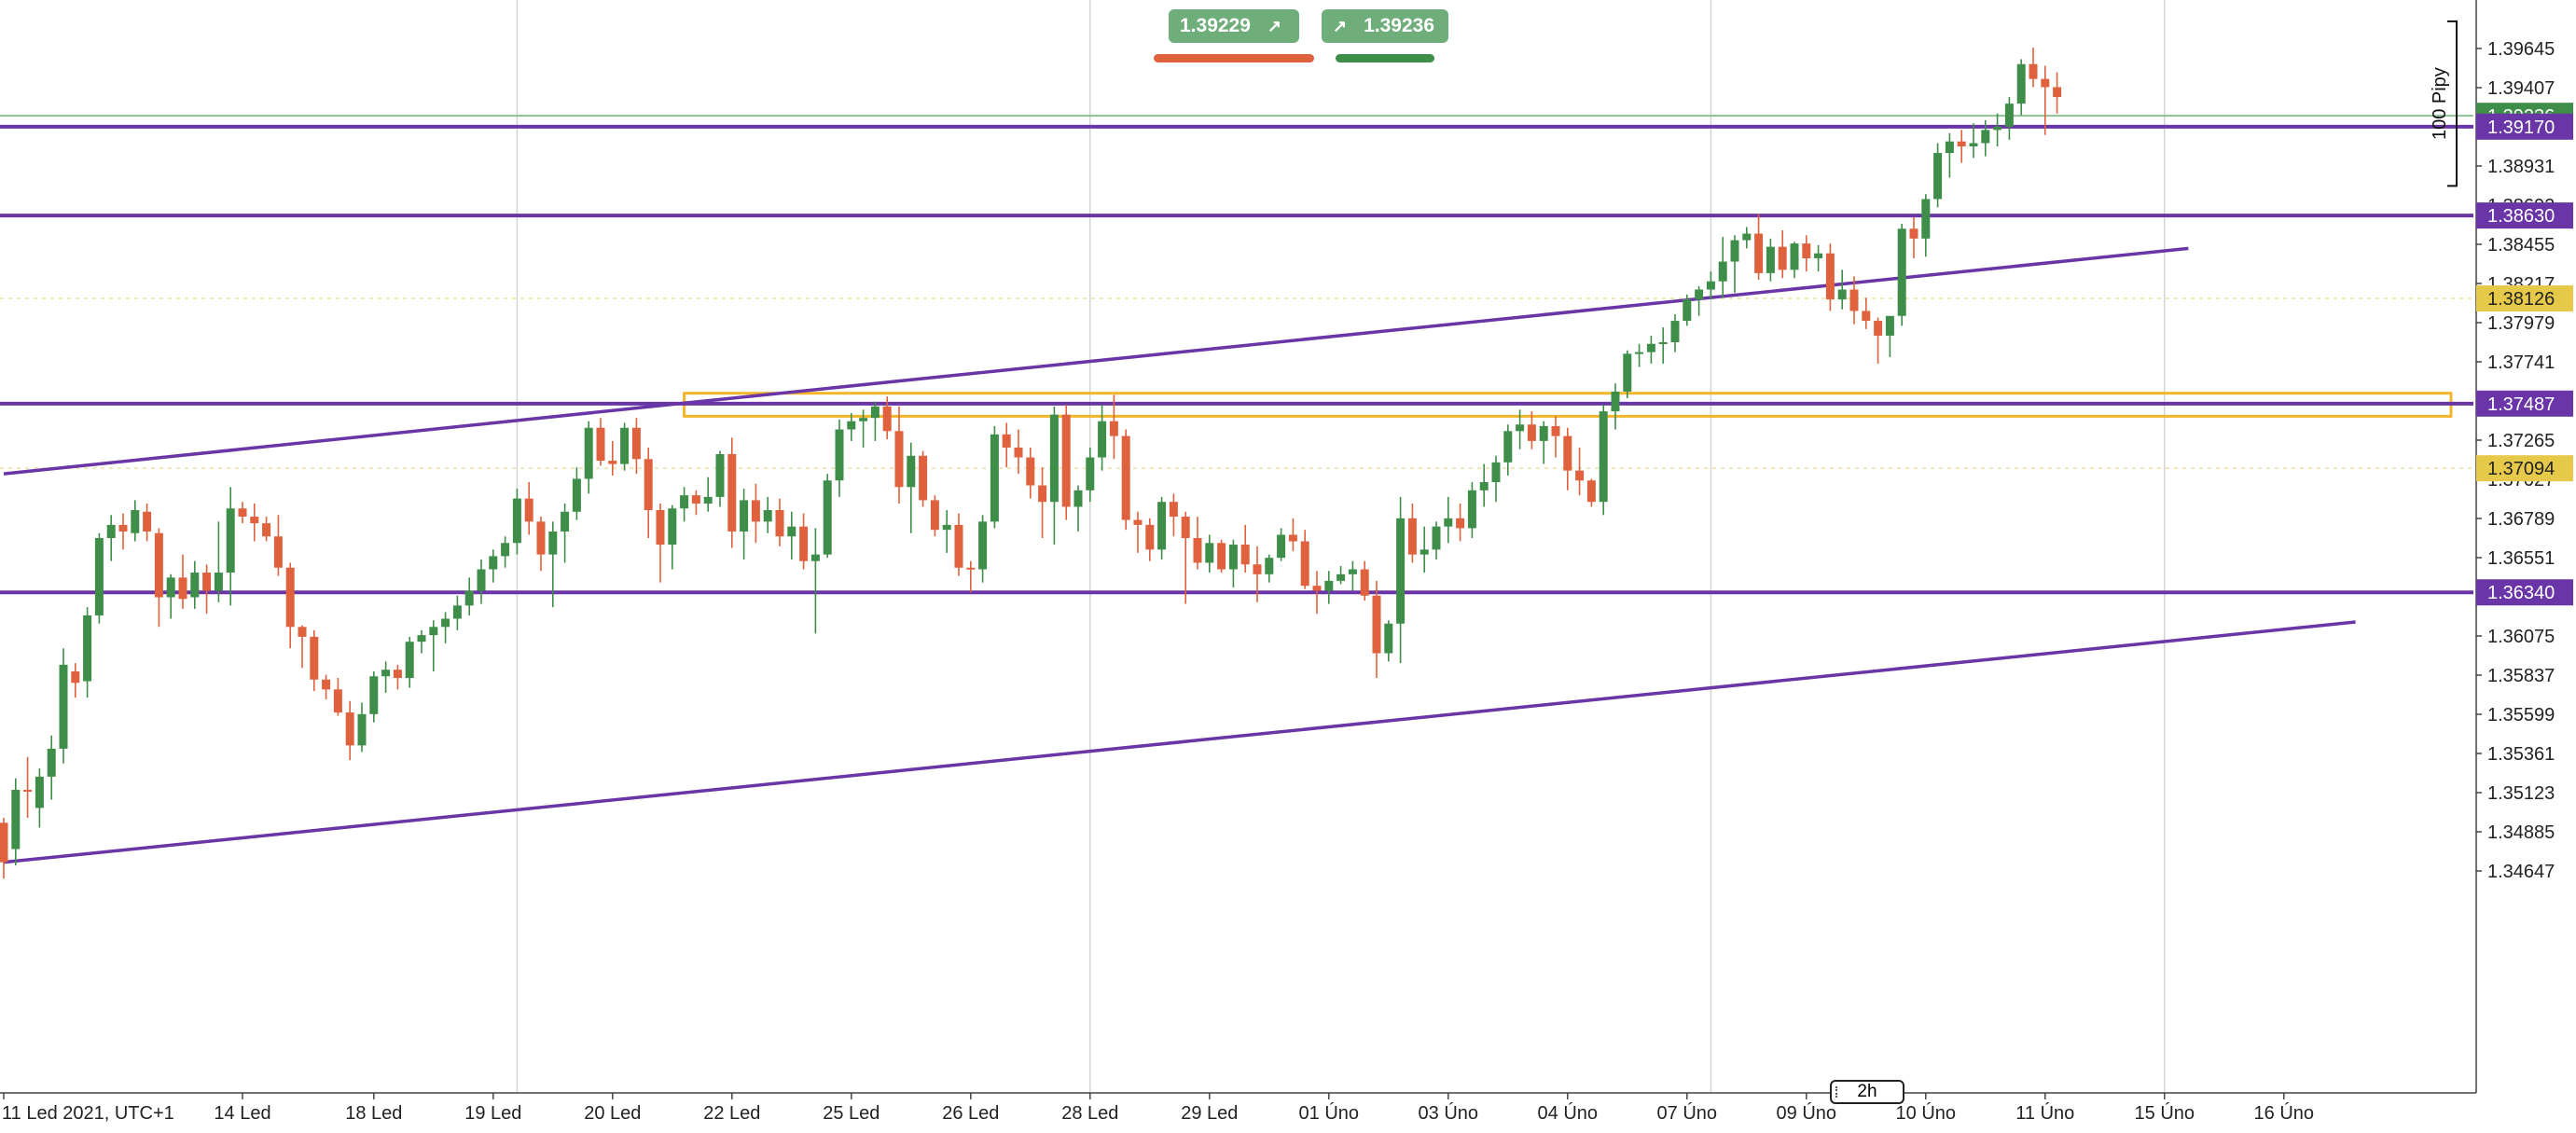 The image size is (2576, 1133). I want to click on timeframe-selector: 2h, so click(1867, 1092).